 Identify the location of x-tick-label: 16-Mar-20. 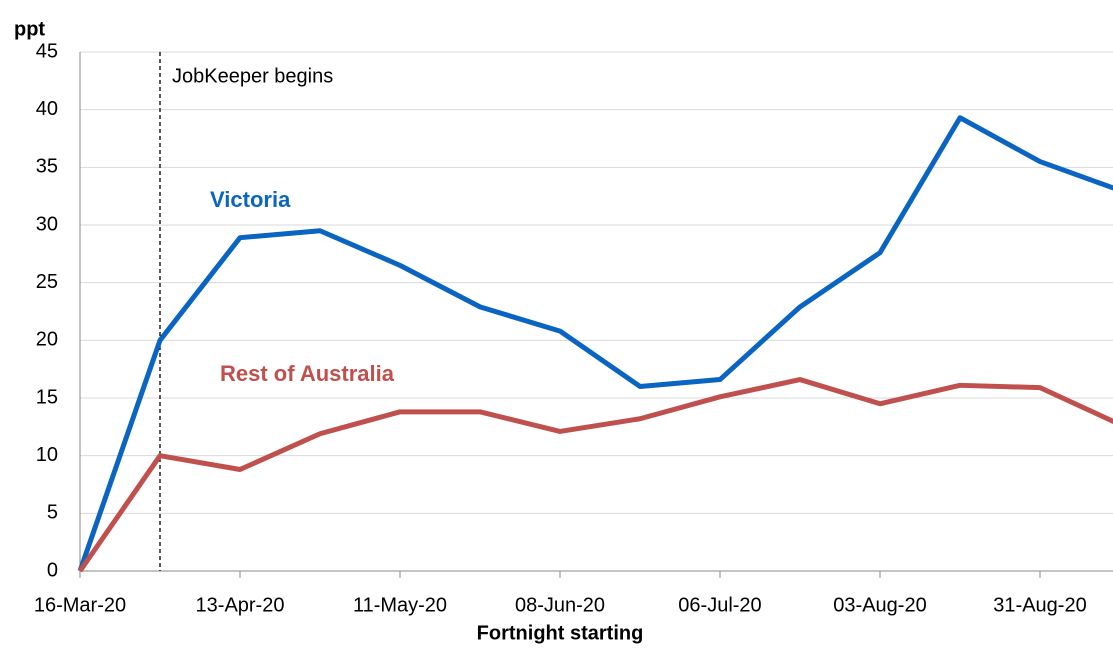
(80, 605).